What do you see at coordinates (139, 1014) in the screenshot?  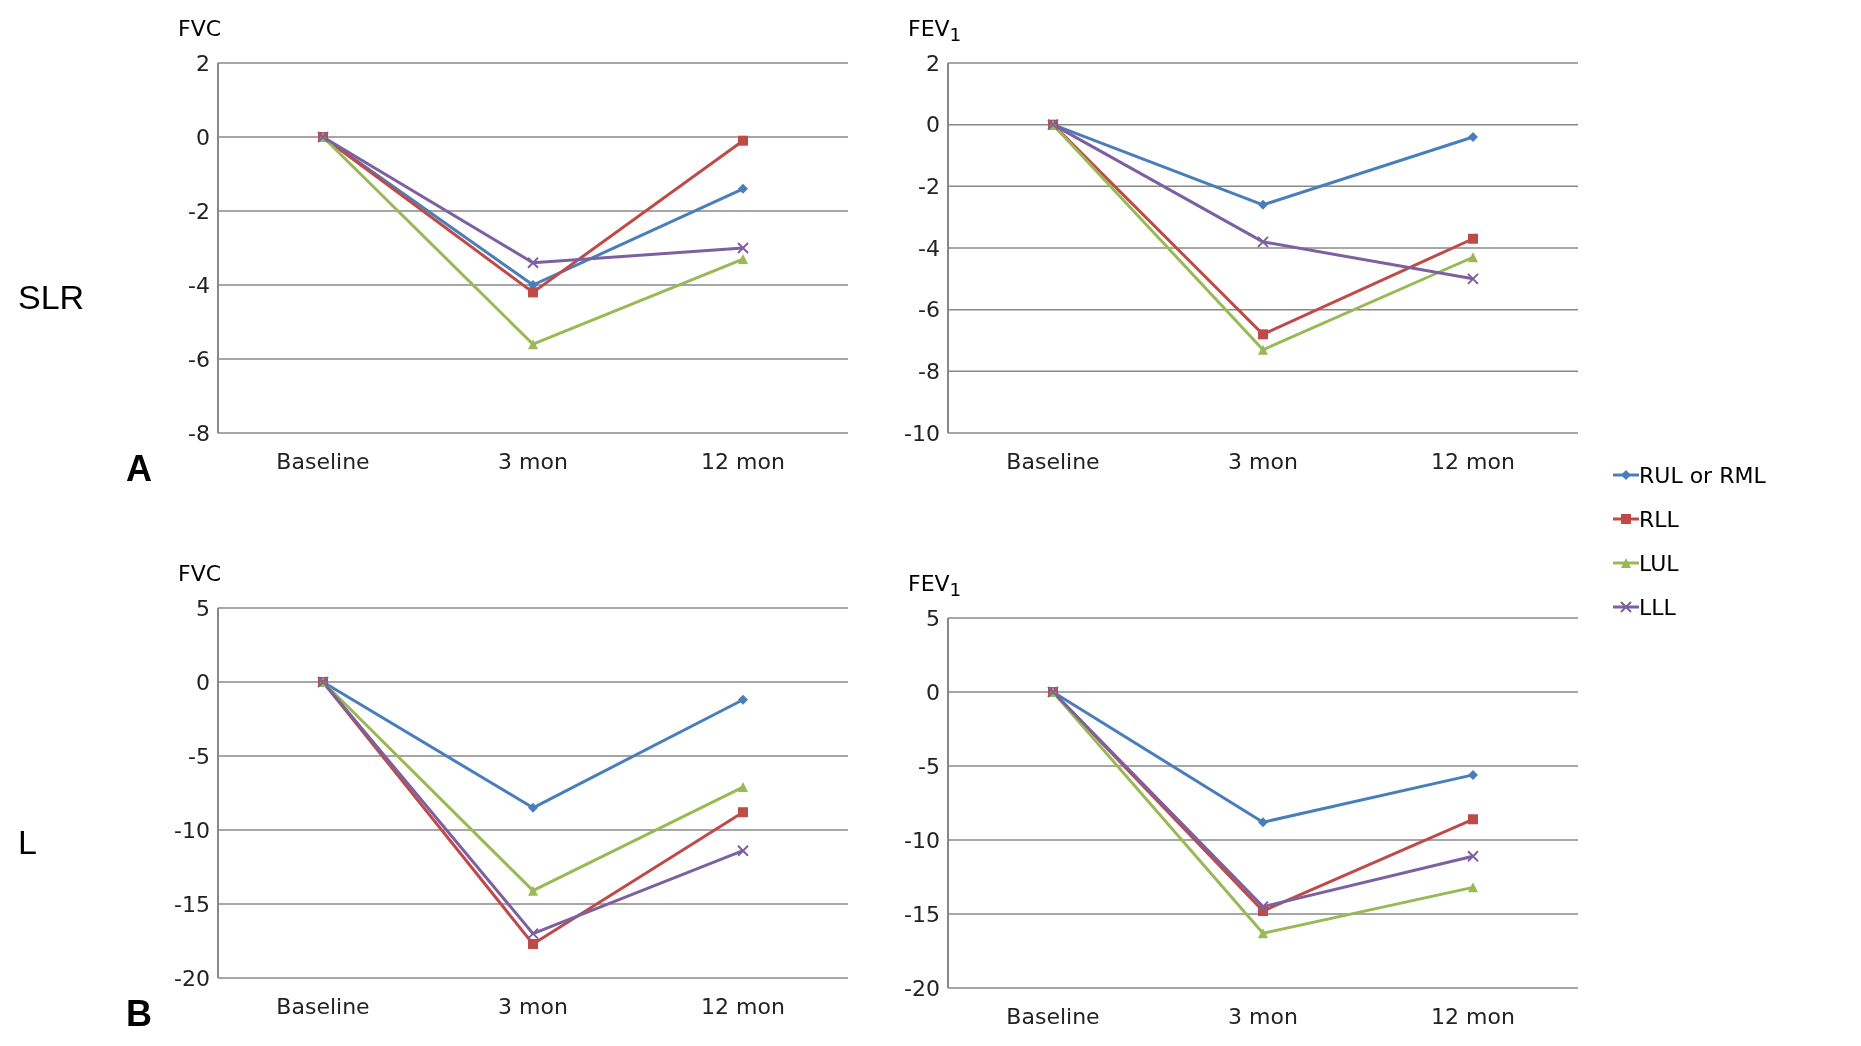 I see `text: B` at bounding box center [139, 1014].